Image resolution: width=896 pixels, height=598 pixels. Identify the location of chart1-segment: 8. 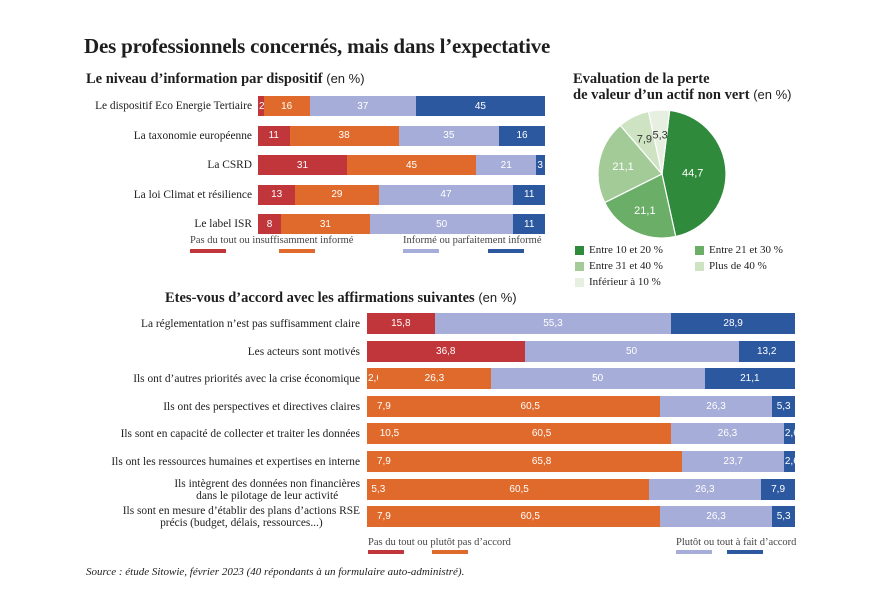
(269, 224).